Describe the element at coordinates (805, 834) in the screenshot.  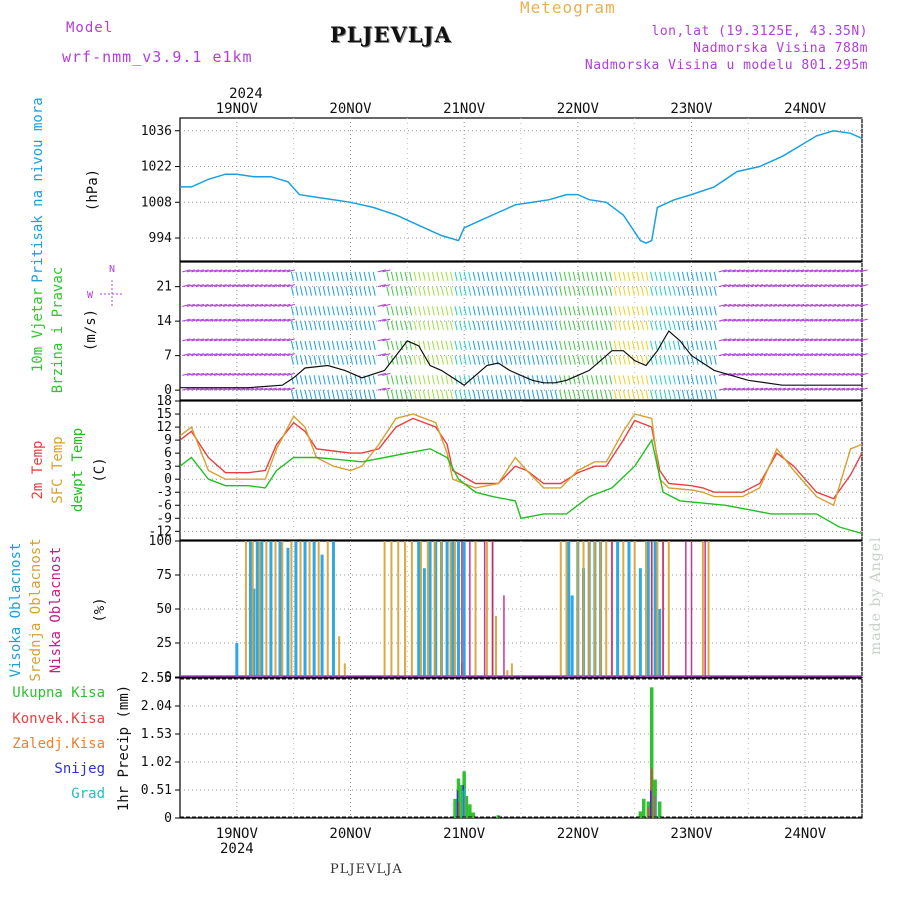
I see `date-bottom-24NOV: 24NOV` at that location.